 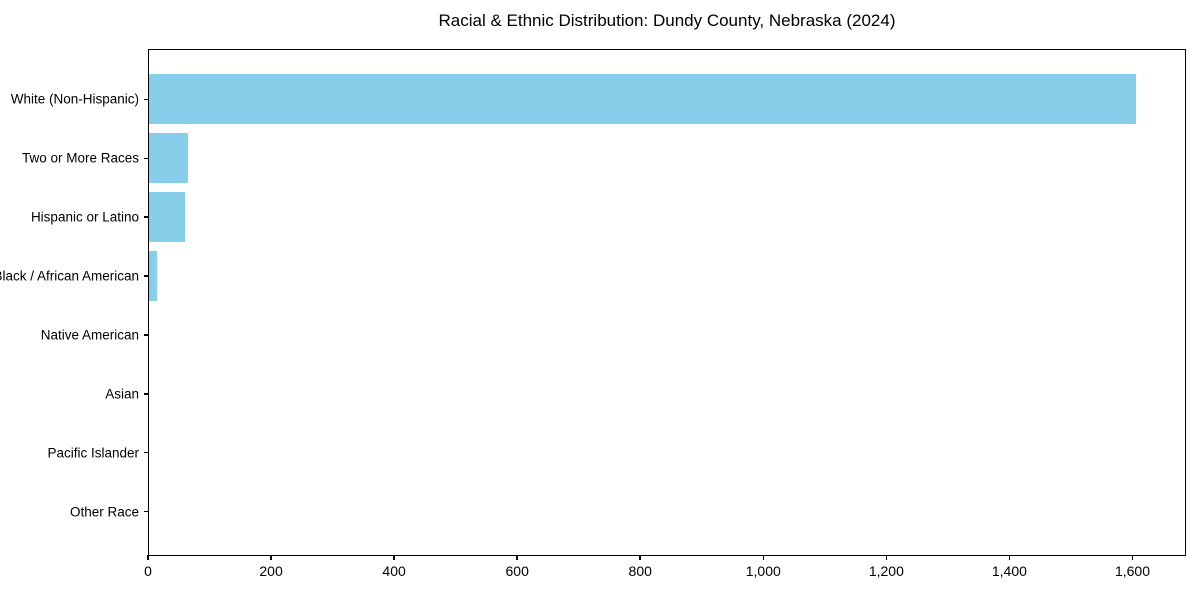 What do you see at coordinates (613, 335) in the screenshot?
I see `chart-row: Native American` at bounding box center [613, 335].